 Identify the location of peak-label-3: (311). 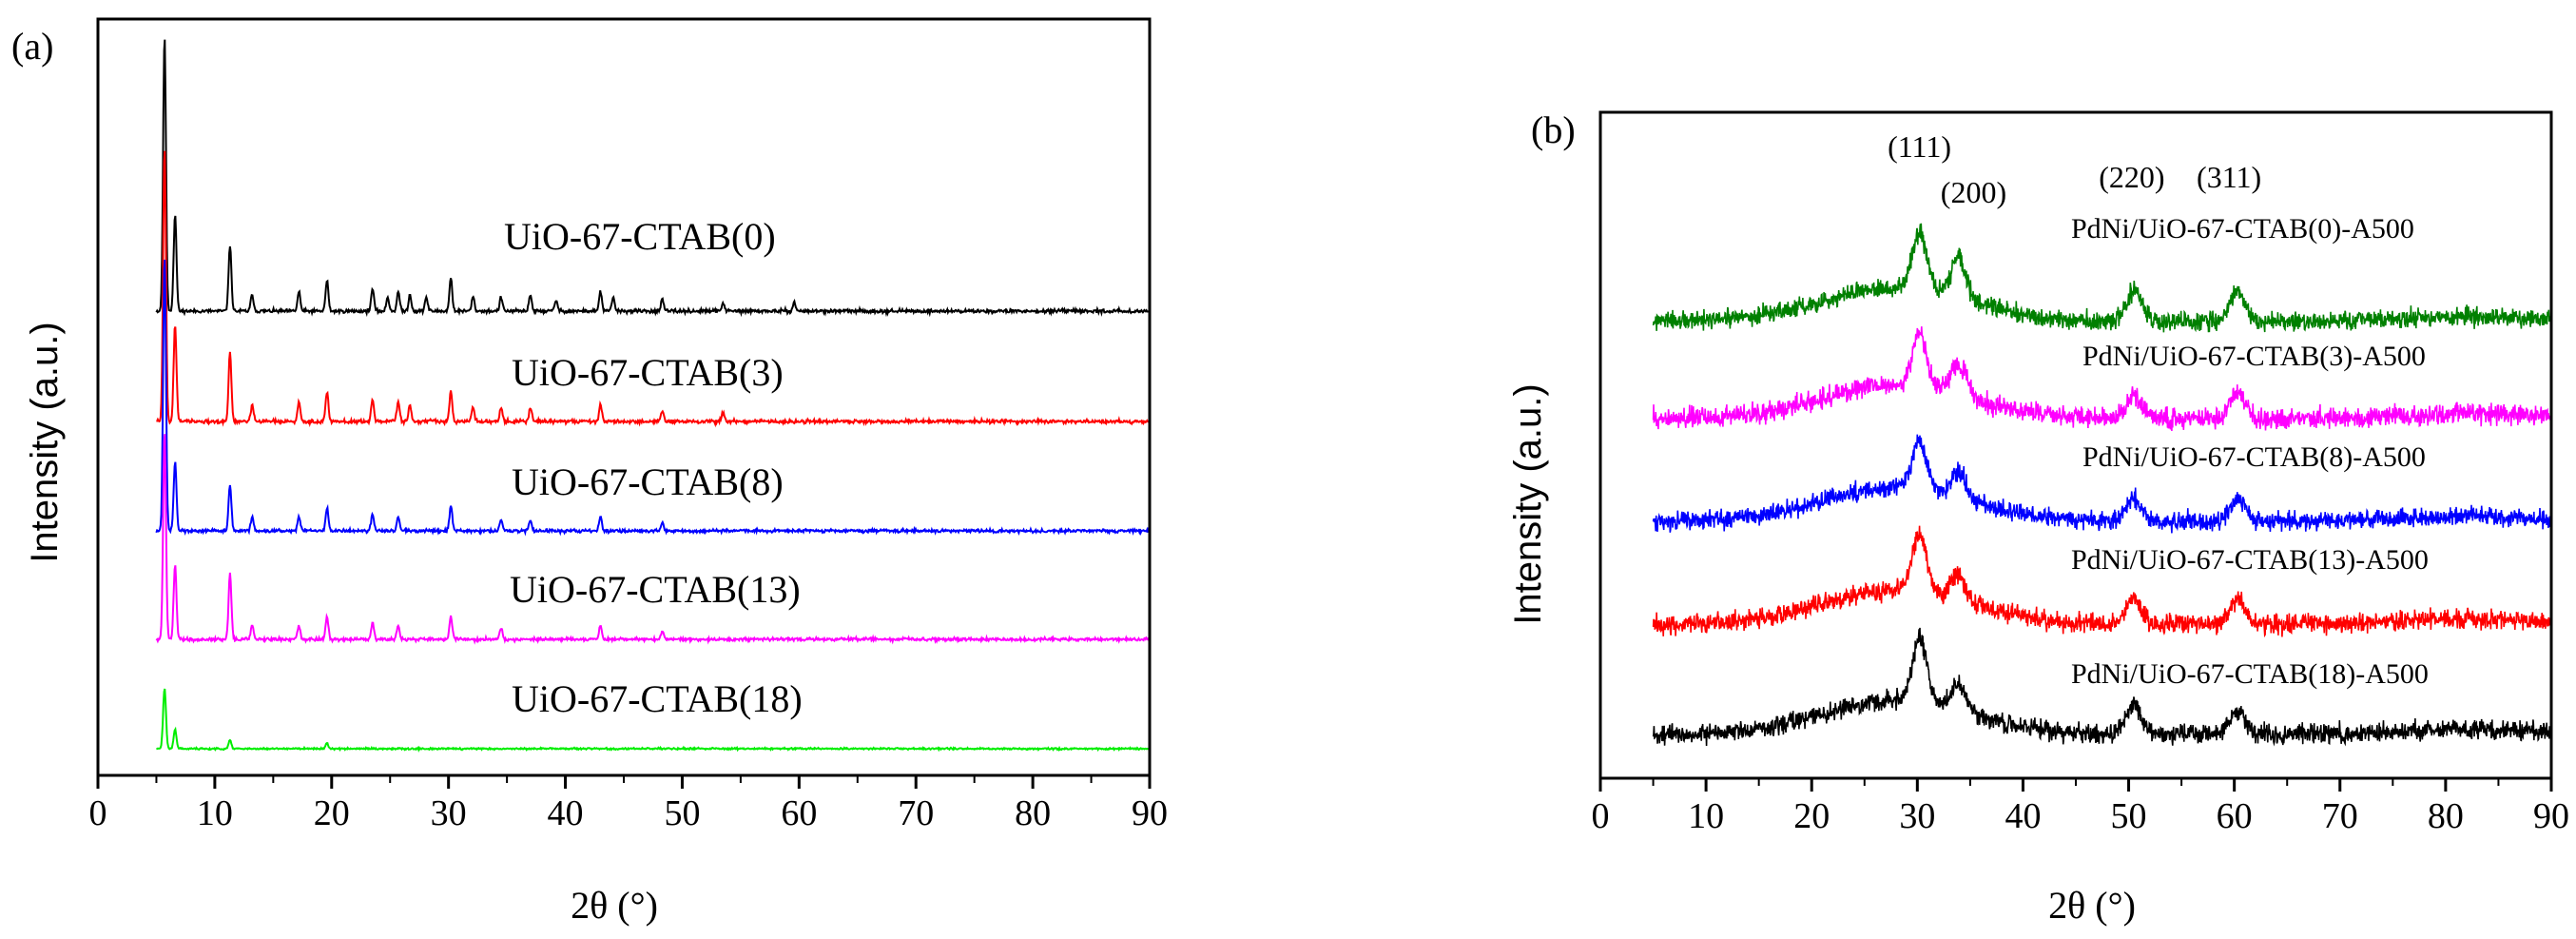
(2229, 177).